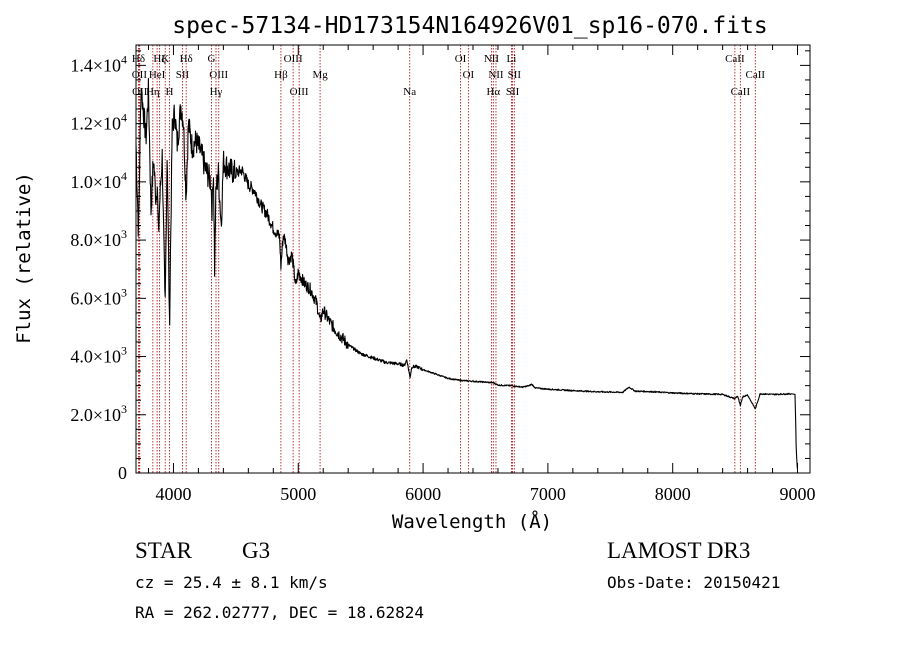 Image resolution: width=900 pixels, height=649 pixels. I want to click on y-tick-label: 4.0×10³, so click(98, 355).